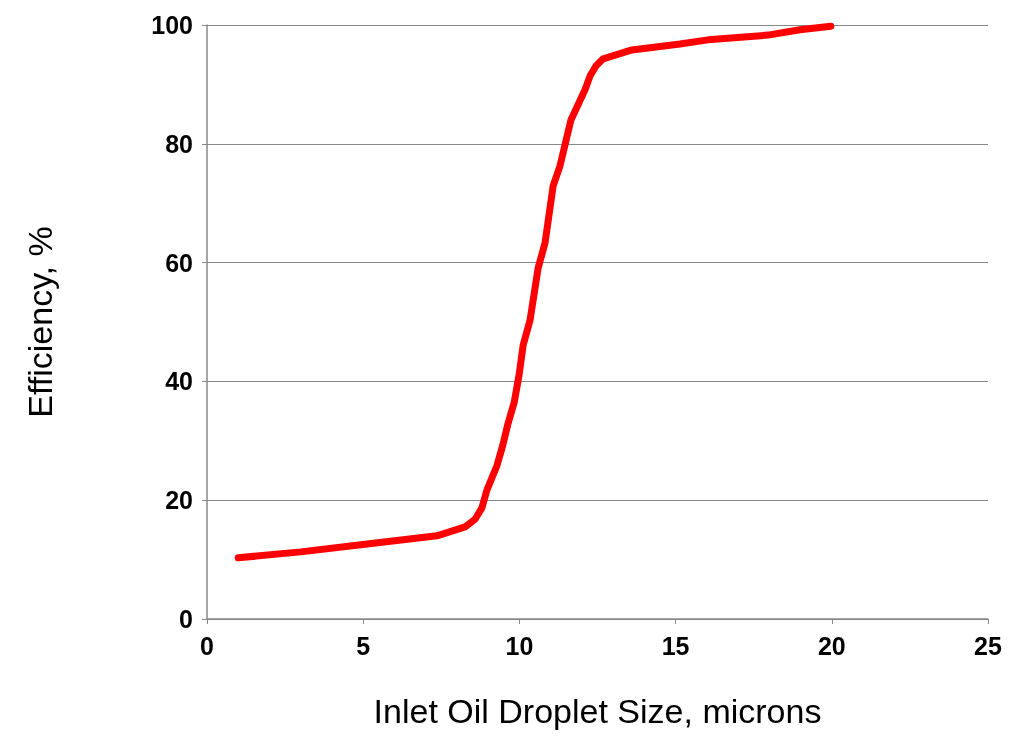 The width and height of the screenshot is (1030, 750). I want to click on x-tick-label: 0, so click(207, 645).